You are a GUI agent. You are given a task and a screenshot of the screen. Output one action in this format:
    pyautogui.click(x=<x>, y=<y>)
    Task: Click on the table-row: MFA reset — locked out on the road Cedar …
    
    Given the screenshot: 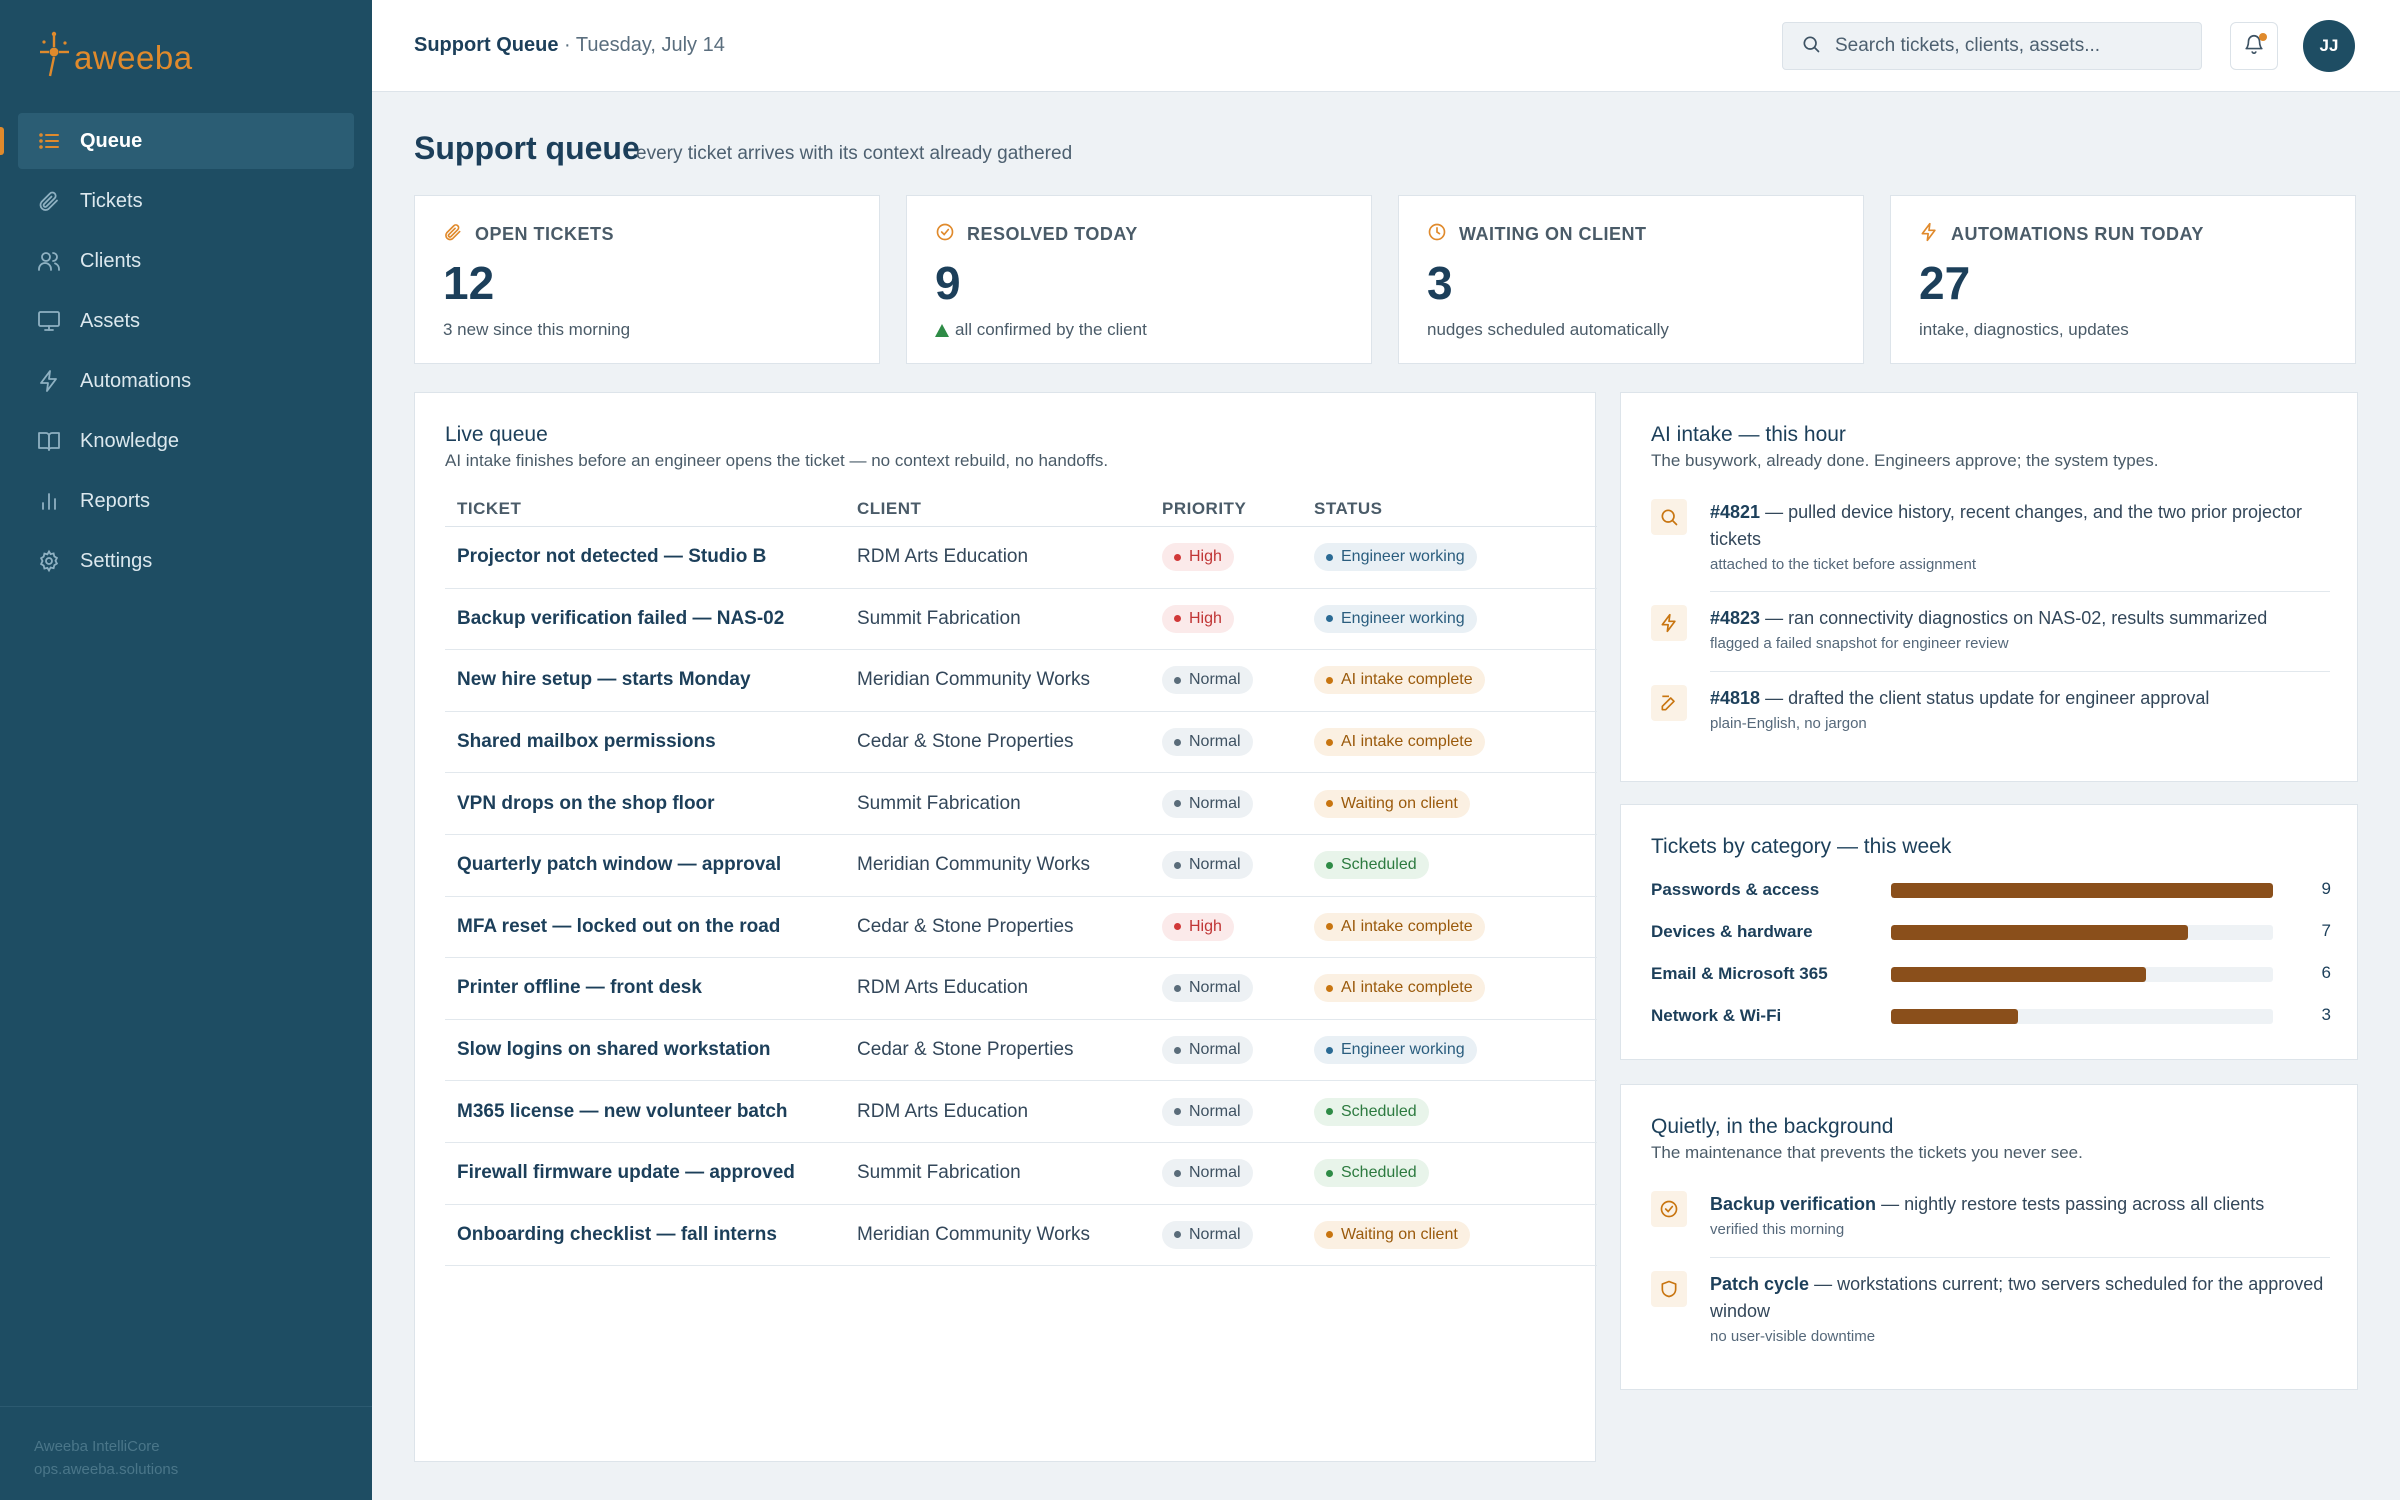 What is the action you would take?
    pyautogui.click(x=1021, y=928)
    